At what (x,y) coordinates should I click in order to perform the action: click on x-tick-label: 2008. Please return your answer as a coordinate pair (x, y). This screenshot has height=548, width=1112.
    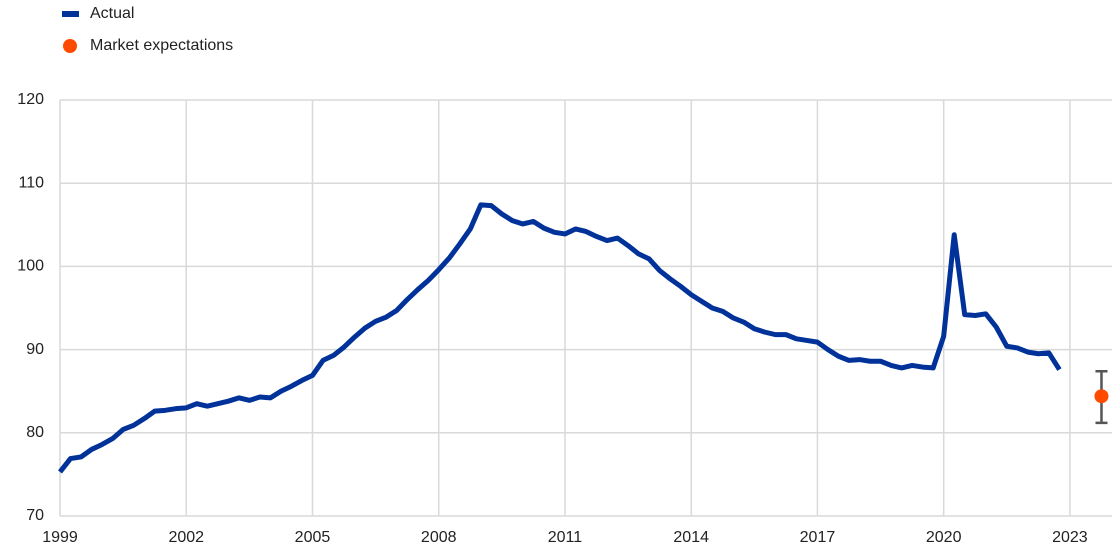
    Looking at the image, I should click on (439, 537).